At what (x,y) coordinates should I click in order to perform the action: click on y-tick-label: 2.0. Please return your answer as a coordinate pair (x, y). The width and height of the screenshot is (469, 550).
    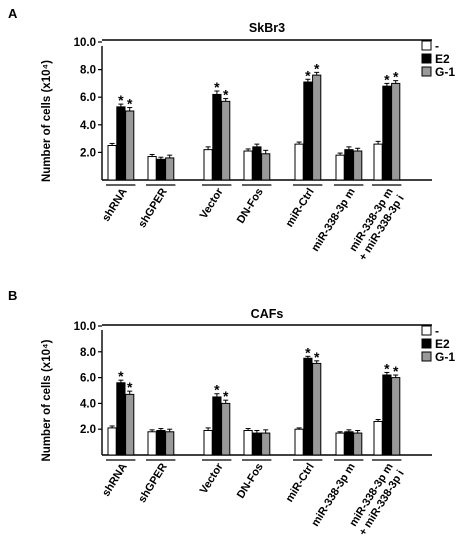
    Looking at the image, I should click on (88, 153).